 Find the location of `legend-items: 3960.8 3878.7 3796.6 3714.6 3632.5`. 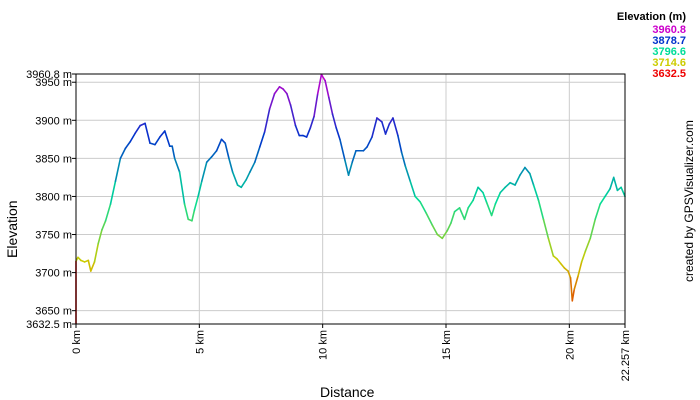

legend-items: 3960.8 3878.7 3796.6 3714.6 3632.5 is located at coordinates (651, 52).